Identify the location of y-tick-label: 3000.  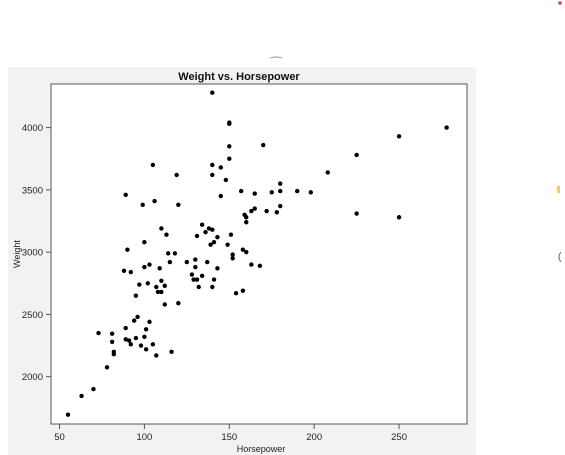
(32, 253).